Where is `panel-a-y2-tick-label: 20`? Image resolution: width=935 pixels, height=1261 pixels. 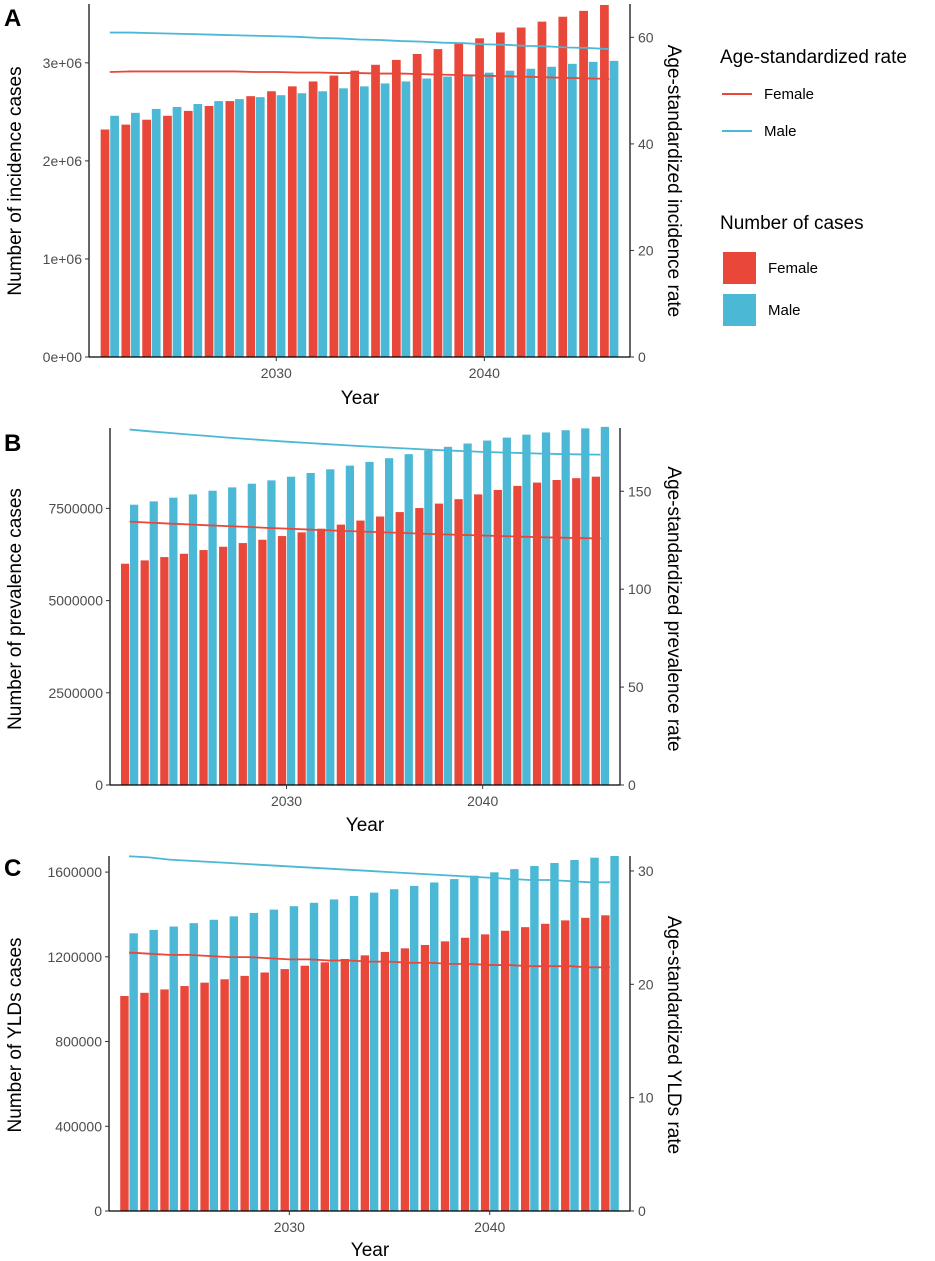 panel-a-y2-tick-label: 20 is located at coordinates (646, 250).